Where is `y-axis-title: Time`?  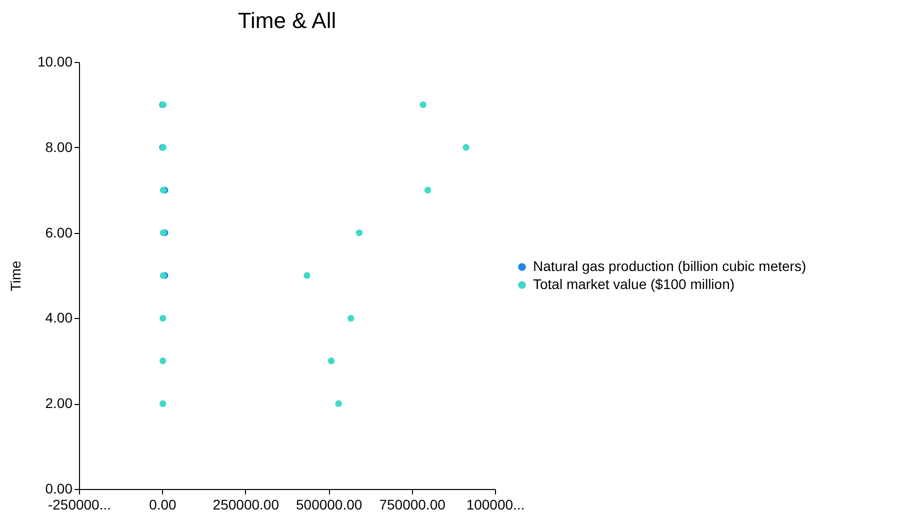 y-axis-title: Time is located at coordinates (15, 276).